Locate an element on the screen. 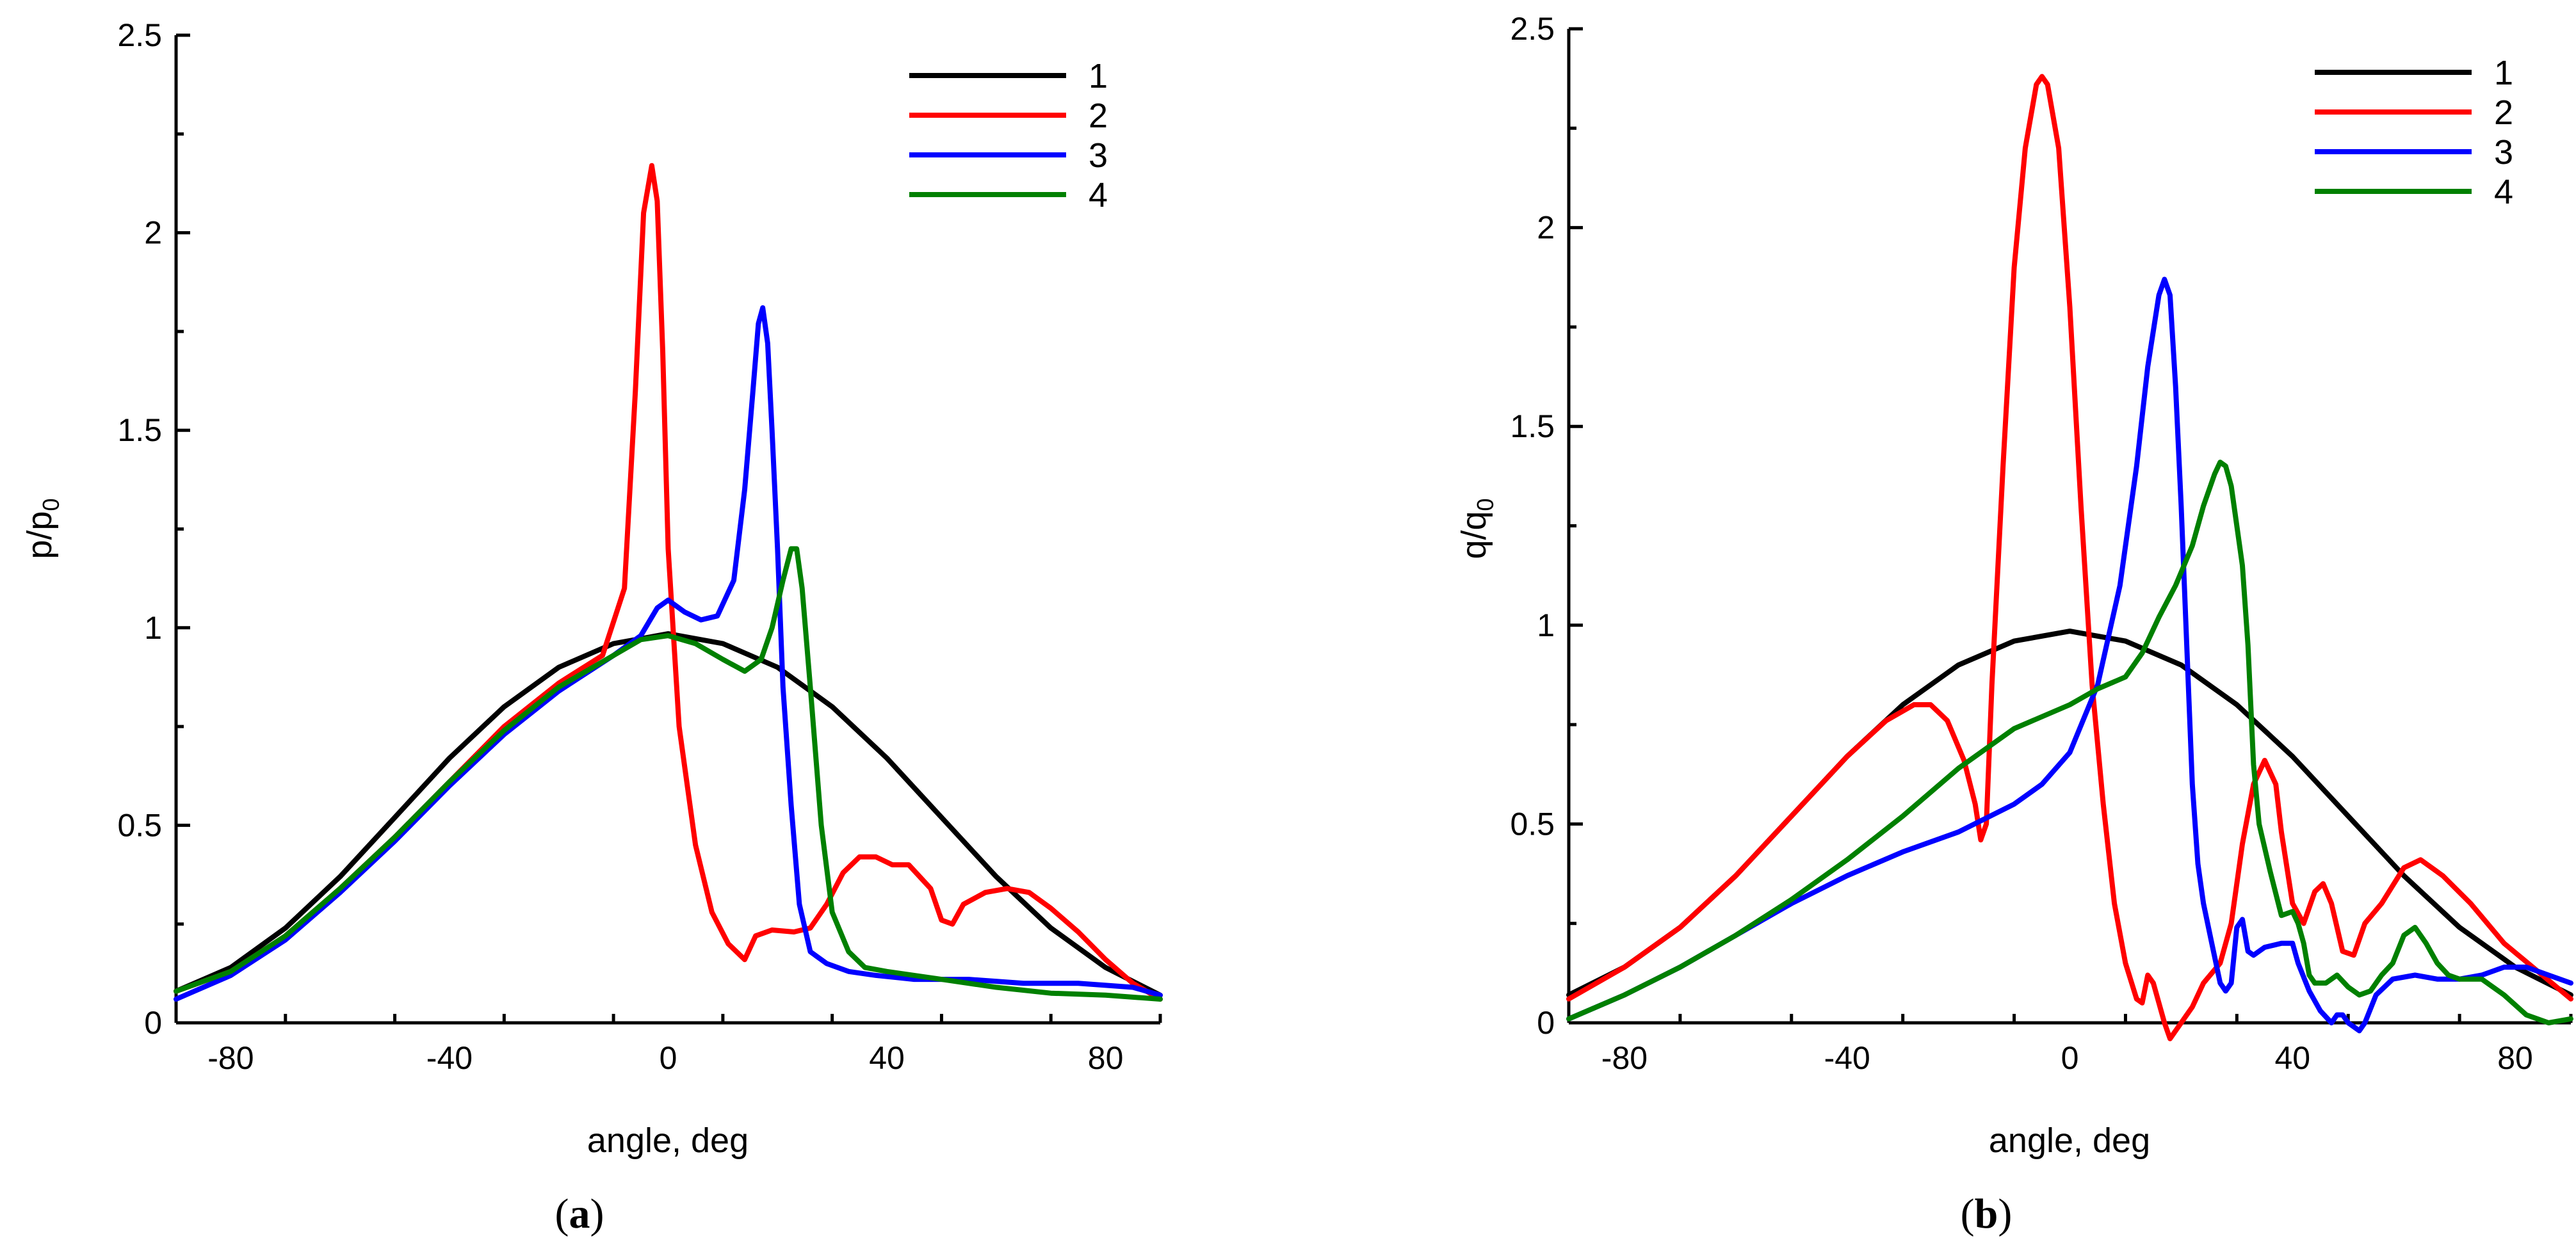 The width and height of the screenshot is (2576, 1243). x-tick-label-a-4: 80 is located at coordinates (1106, 1058).